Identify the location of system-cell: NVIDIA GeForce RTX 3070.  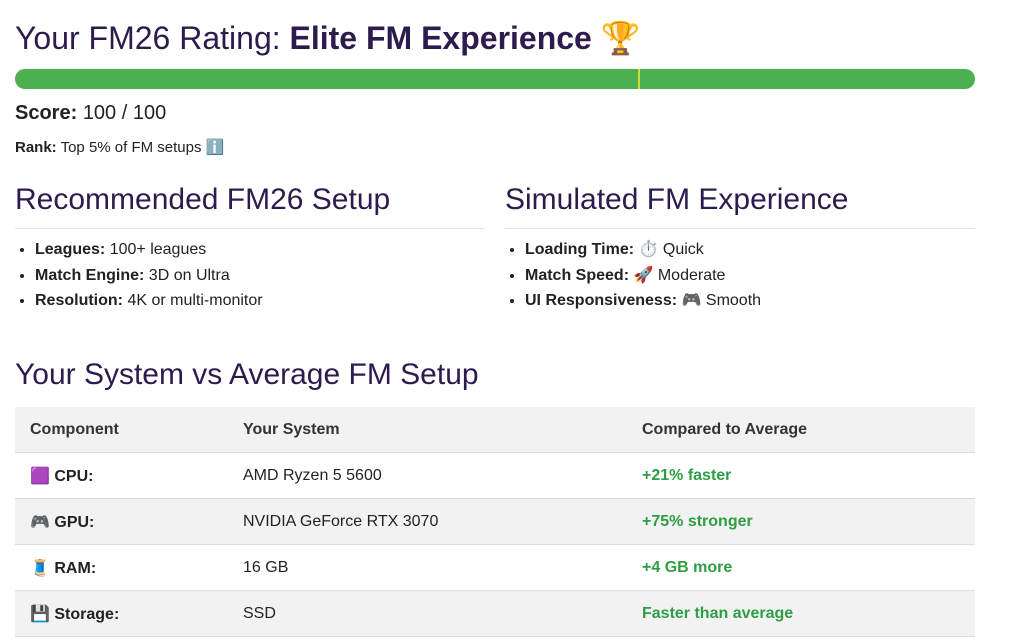
(427, 521).